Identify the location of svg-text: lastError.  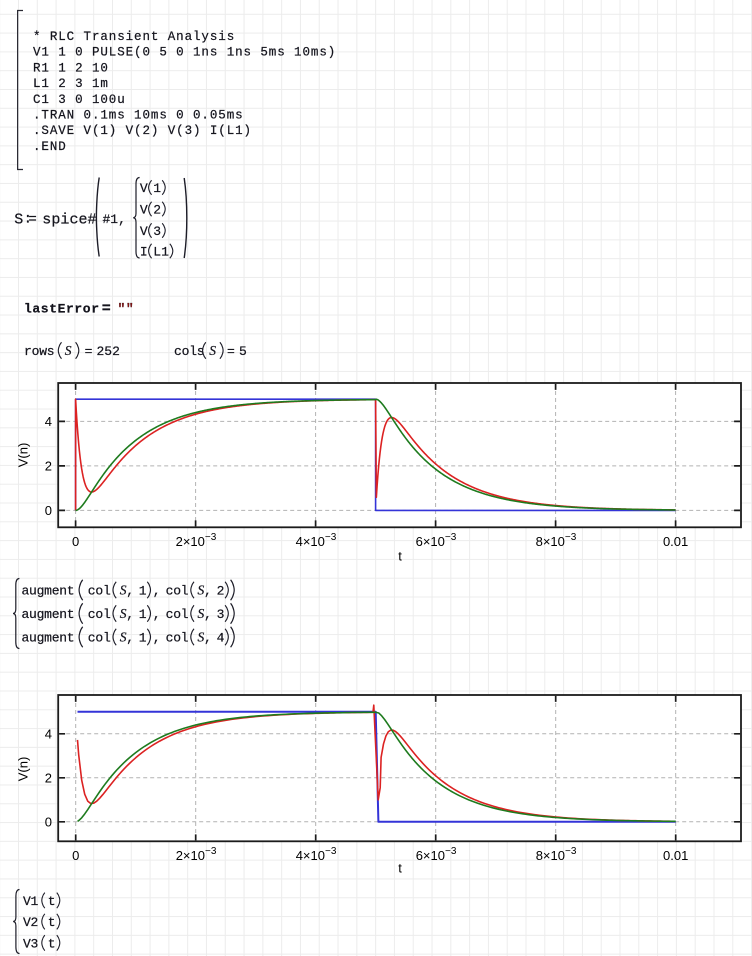
(62, 309).